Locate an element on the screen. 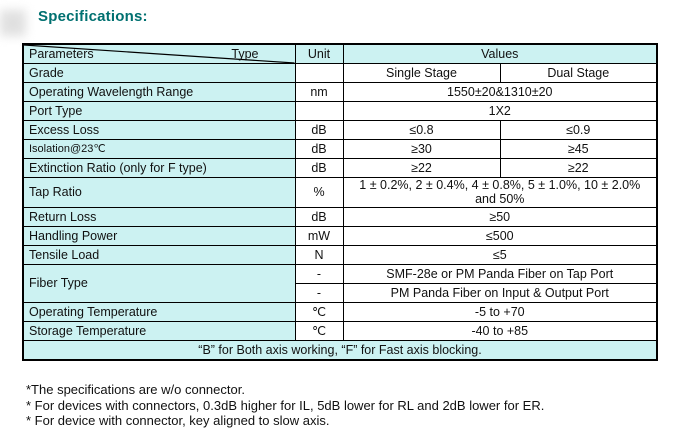 This screenshot has height=430, width=676. table-row: Operating Temperature ℃ -5 to +70 is located at coordinates (340, 311).